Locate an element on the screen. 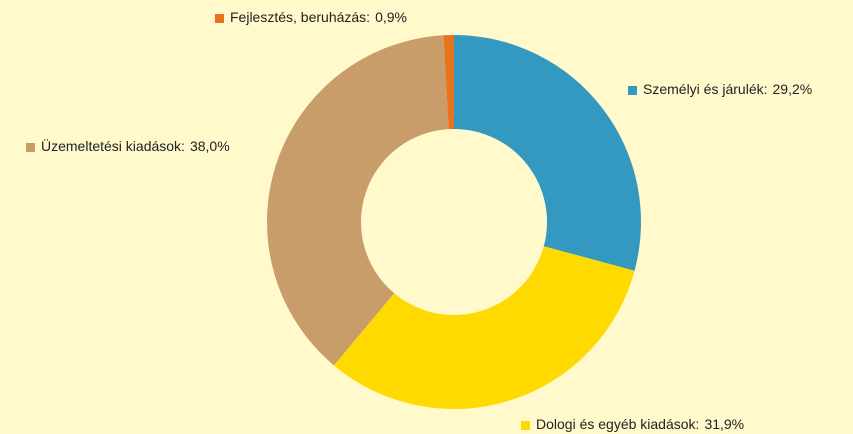 This screenshot has width=853, height=434. slice-value: 29,2% is located at coordinates (793, 89).